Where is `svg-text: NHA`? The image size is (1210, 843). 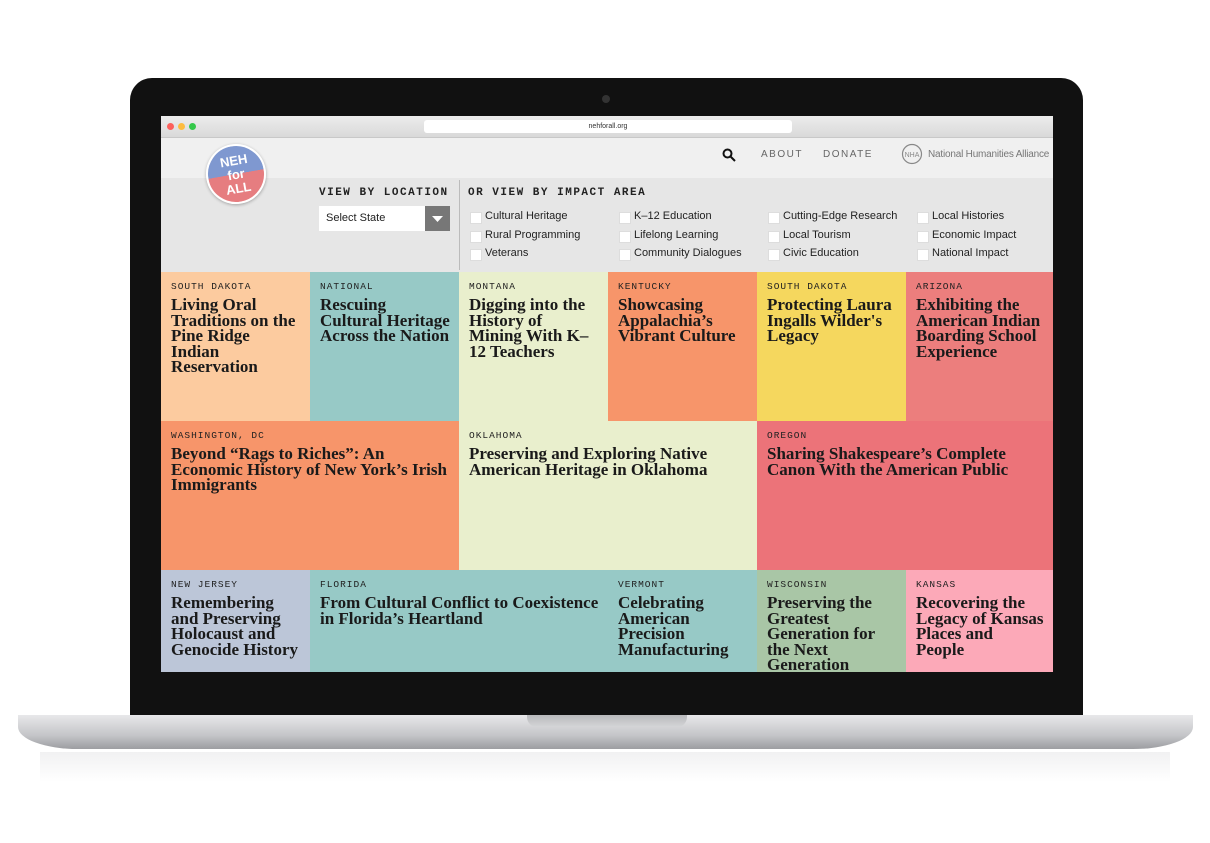
svg-text: NHA is located at coordinates (912, 155).